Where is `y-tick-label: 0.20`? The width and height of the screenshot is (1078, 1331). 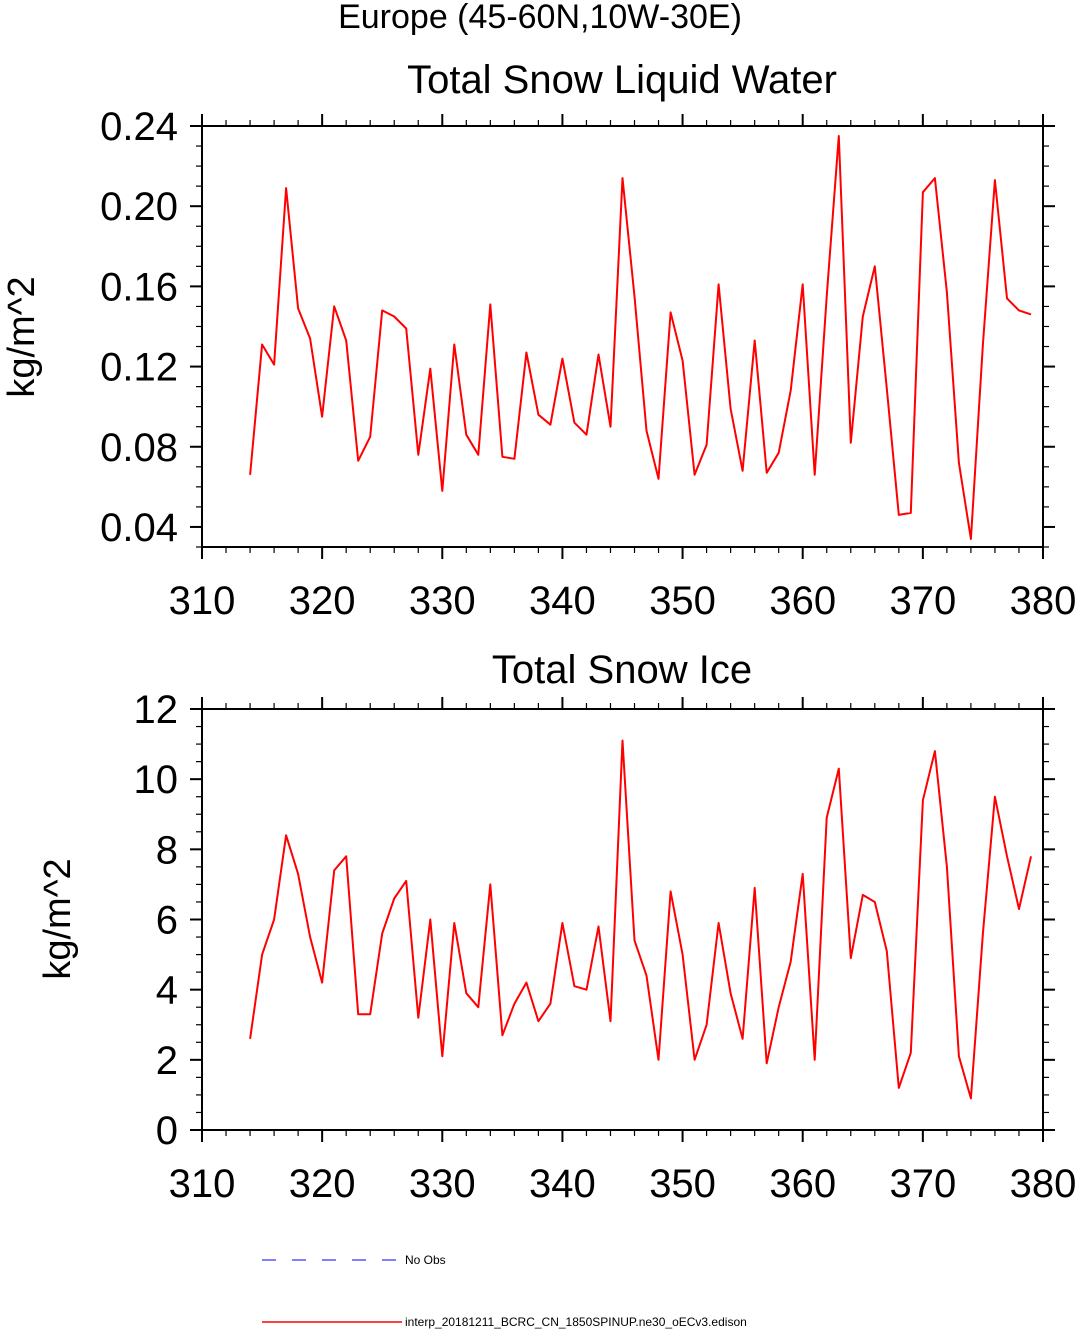
y-tick-label: 0.20 is located at coordinates (139, 207).